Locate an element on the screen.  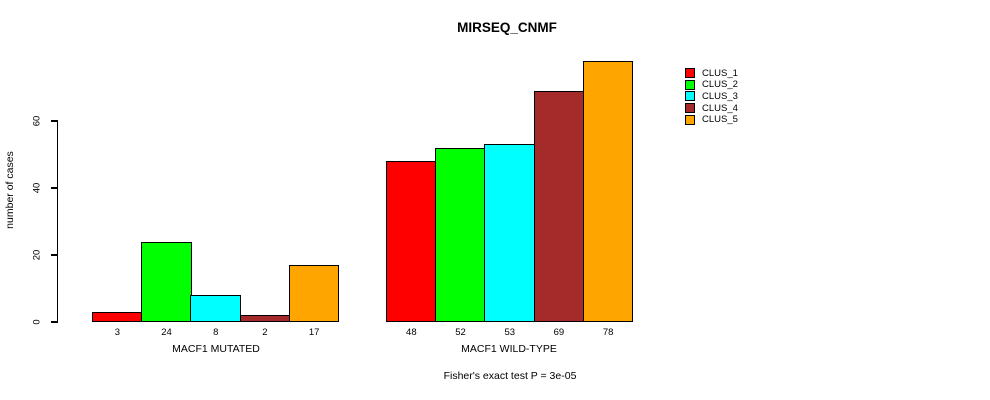
legend-item-clus_1: CLUS_1 is located at coordinates (711, 73).